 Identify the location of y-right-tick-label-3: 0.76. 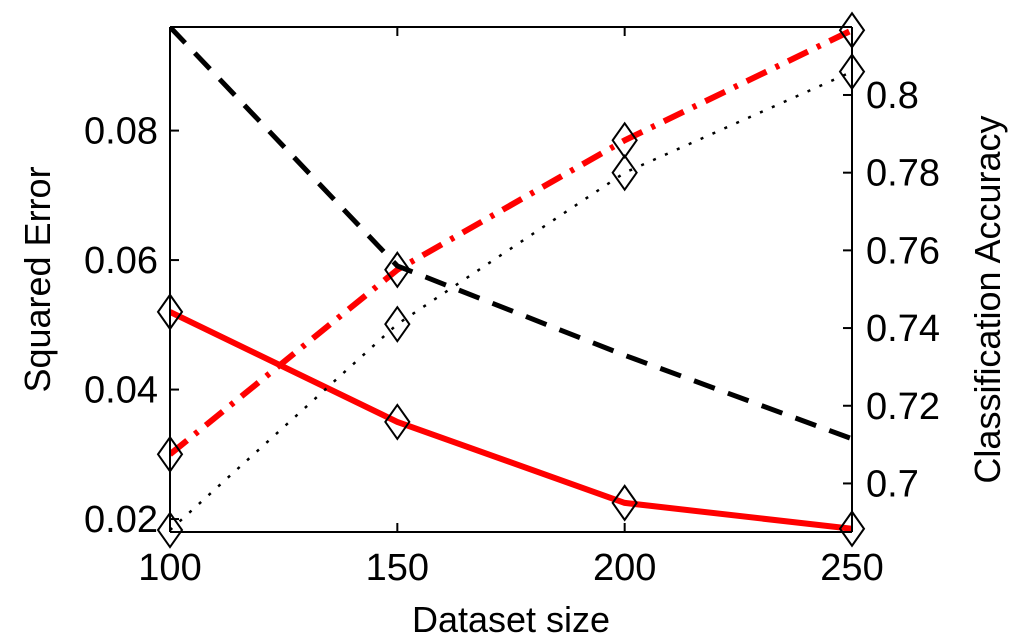
(903, 251).